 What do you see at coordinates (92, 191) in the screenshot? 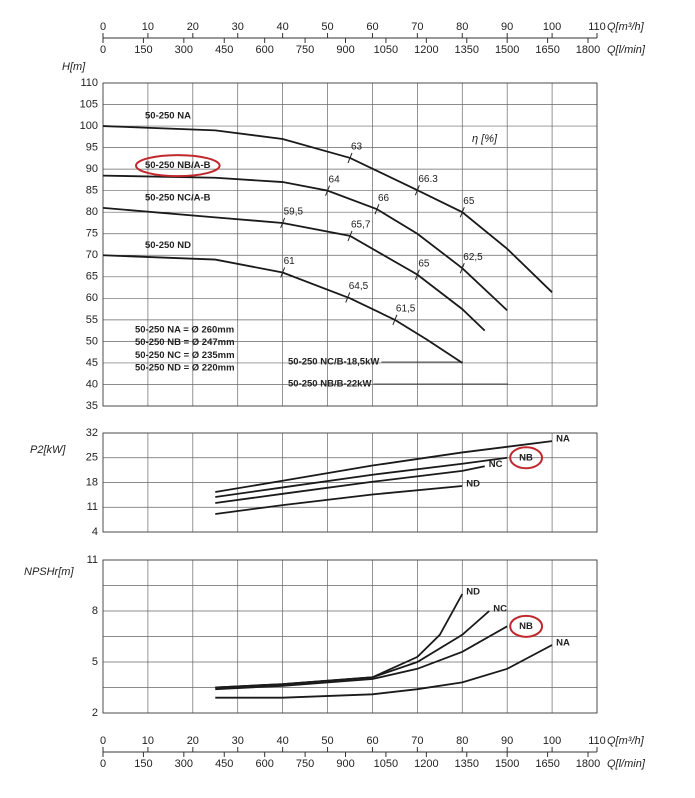
I see `y-tick-label: 85` at bounding box center [92, 191].